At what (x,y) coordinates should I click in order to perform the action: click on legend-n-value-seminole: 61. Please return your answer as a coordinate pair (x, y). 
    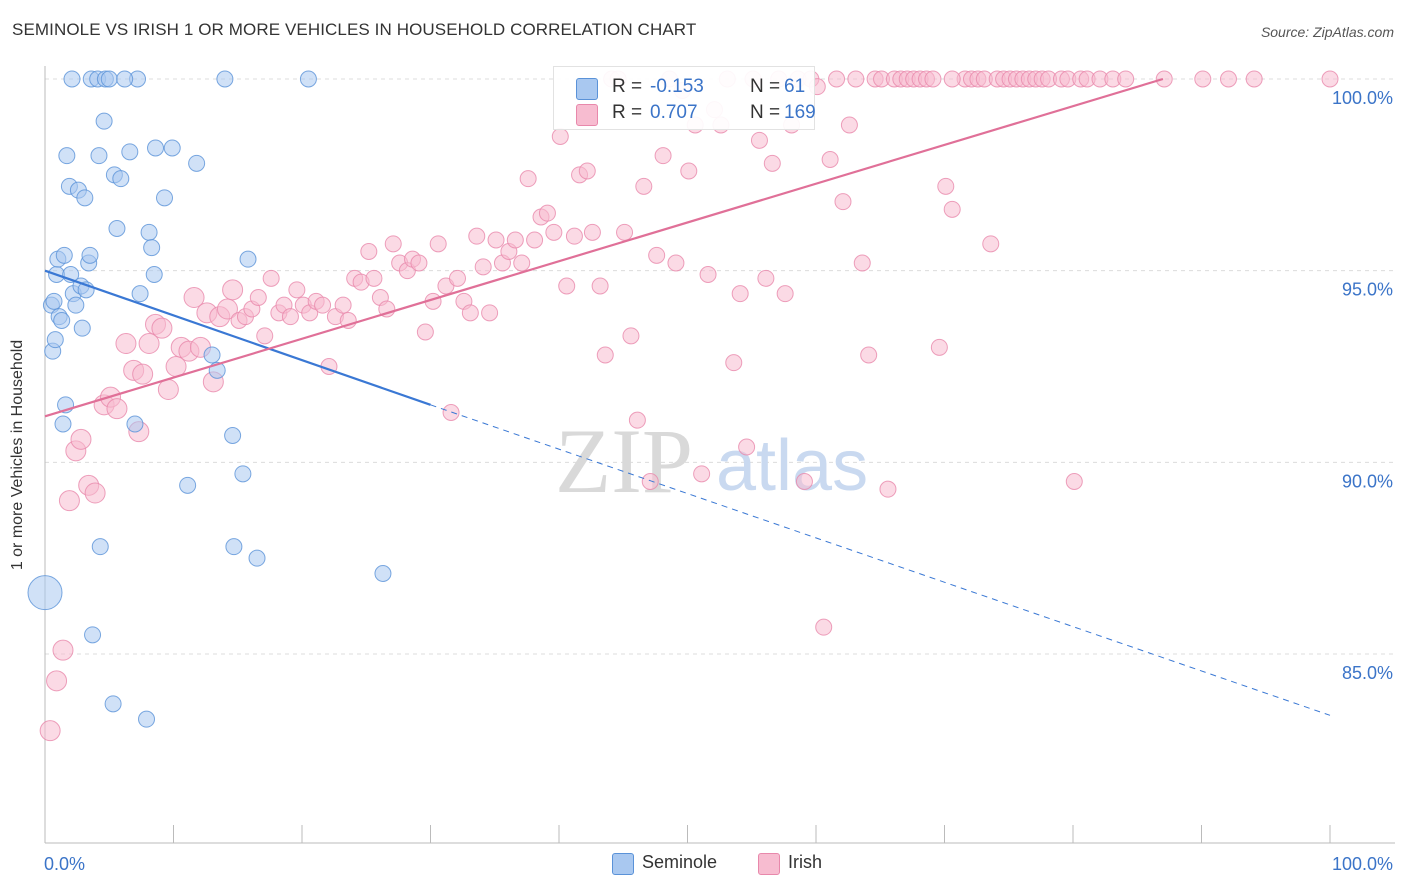
    Looking at the image, I should click on (795, 86).